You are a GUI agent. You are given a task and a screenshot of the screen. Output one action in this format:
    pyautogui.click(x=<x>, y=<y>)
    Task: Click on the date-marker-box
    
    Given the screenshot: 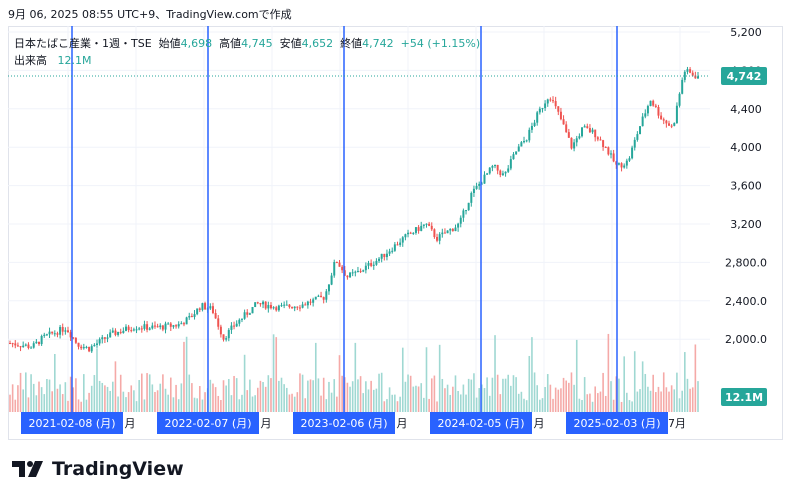 What is the action you would take?
    pyautogui.click(x=617, y=423)
    